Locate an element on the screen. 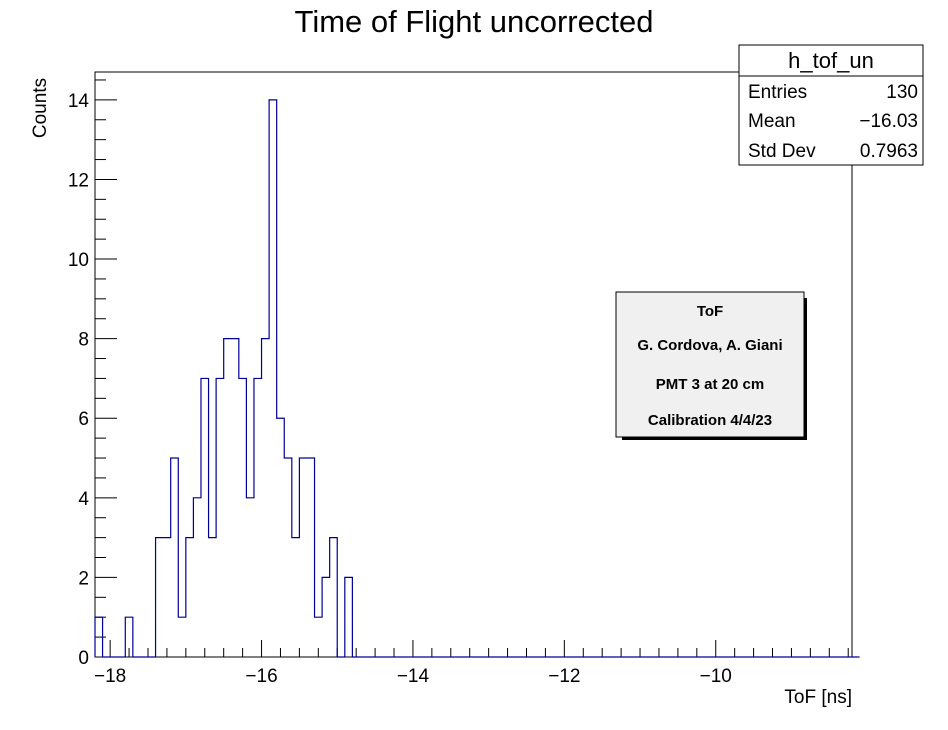 This screenshot has width=948, height=730. stats-entries-label: Entries is located at coordinates (777, 92).